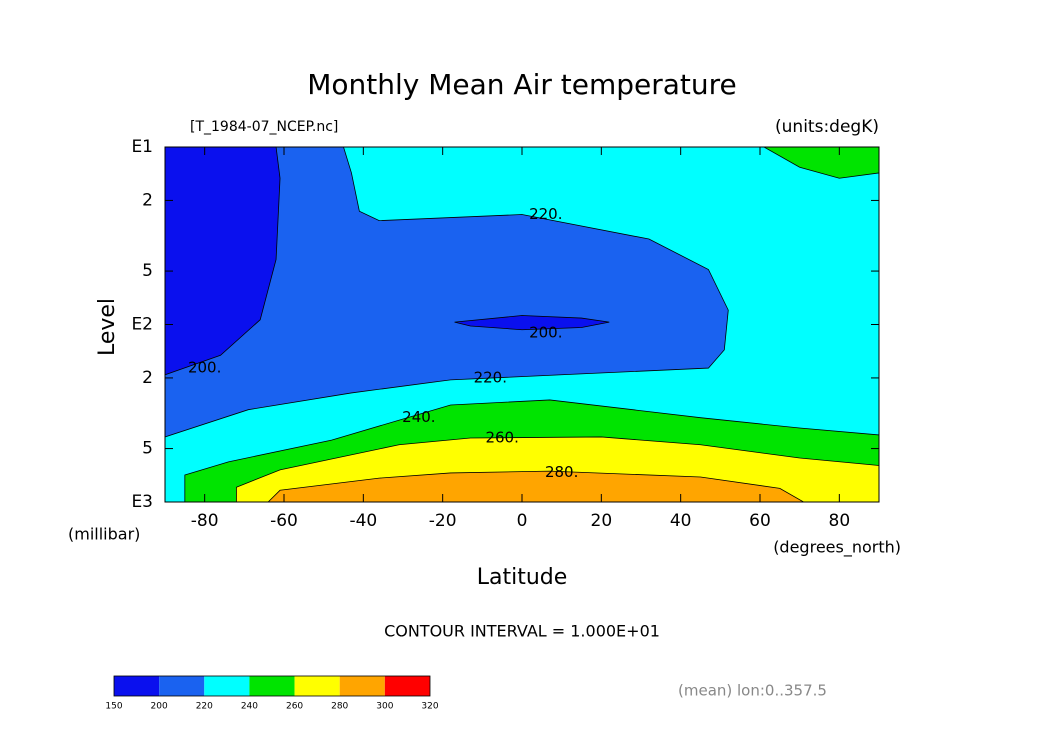  Describe the element at coordinates (522, 84) in the screenshot. I see `chart-title: Monthly Mean Air temperature` at that location.